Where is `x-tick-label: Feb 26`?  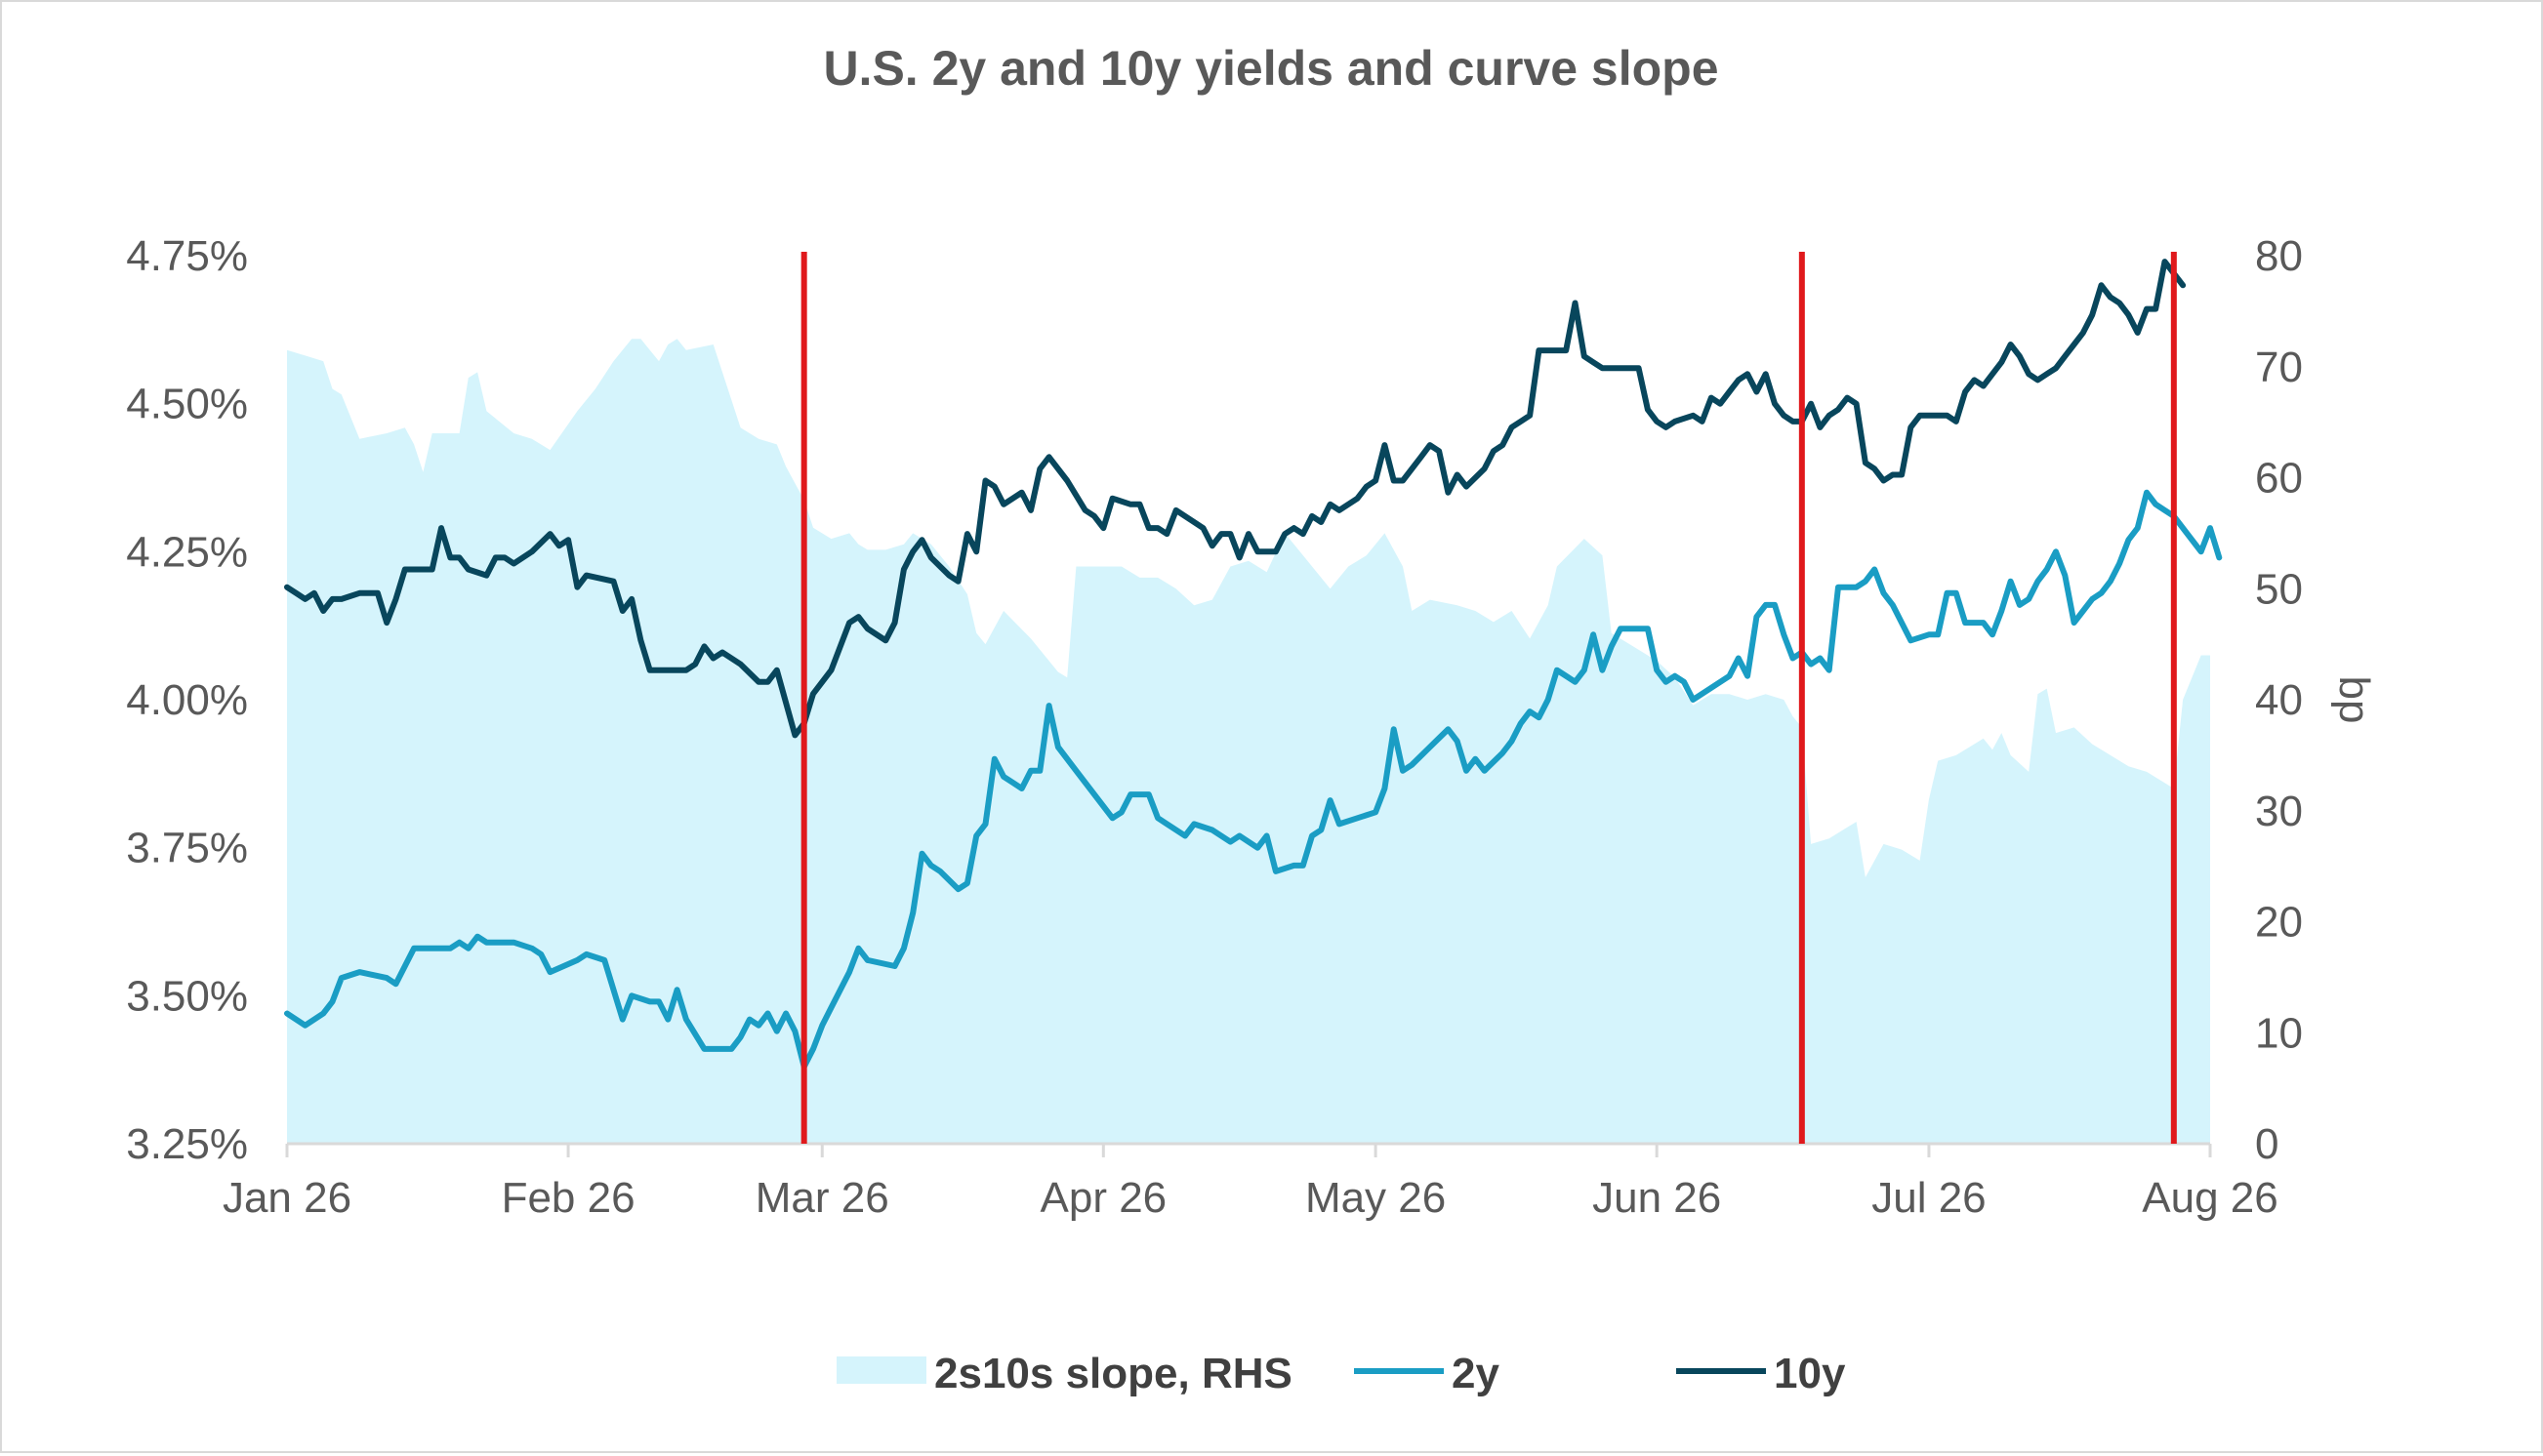
x-tick-label: Feb 26 is located at coordinates (569, 1198).